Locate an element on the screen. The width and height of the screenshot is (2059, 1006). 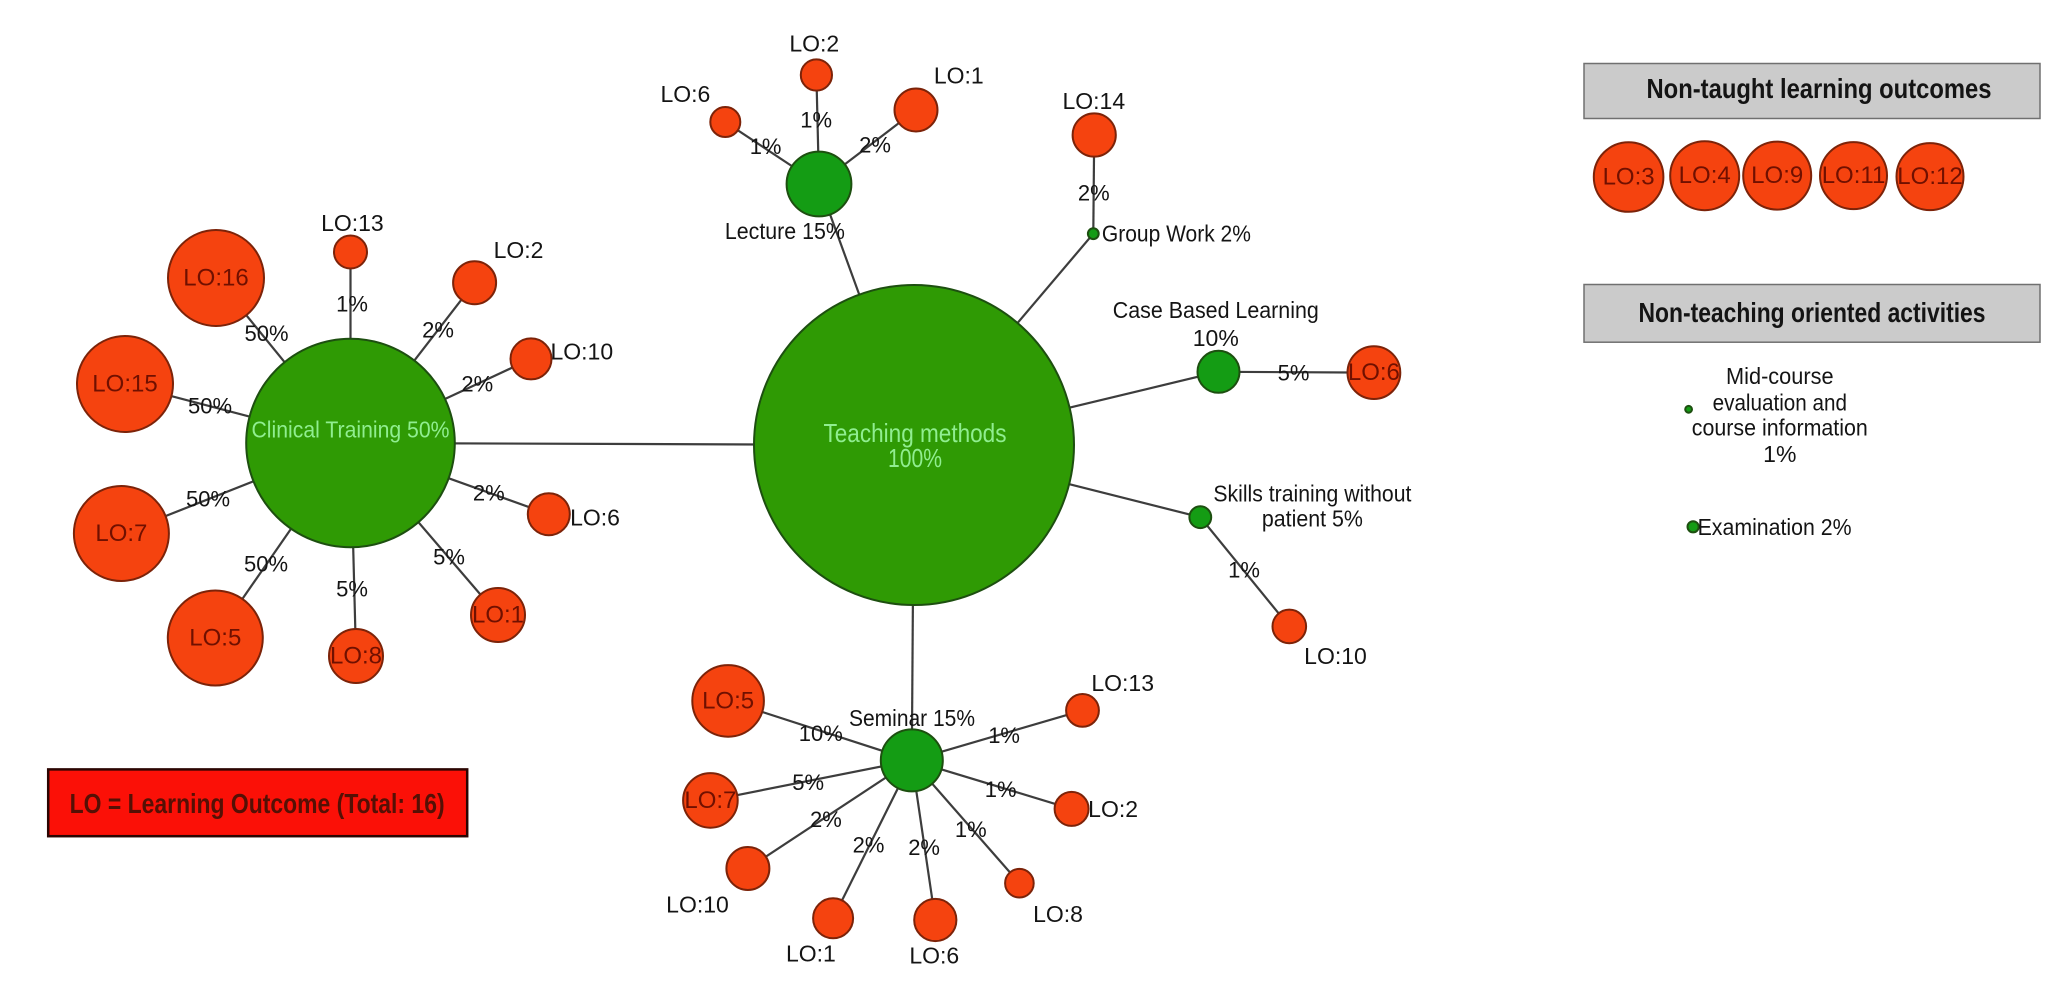
svg-text: course information is located at coordinates (1780, 427).